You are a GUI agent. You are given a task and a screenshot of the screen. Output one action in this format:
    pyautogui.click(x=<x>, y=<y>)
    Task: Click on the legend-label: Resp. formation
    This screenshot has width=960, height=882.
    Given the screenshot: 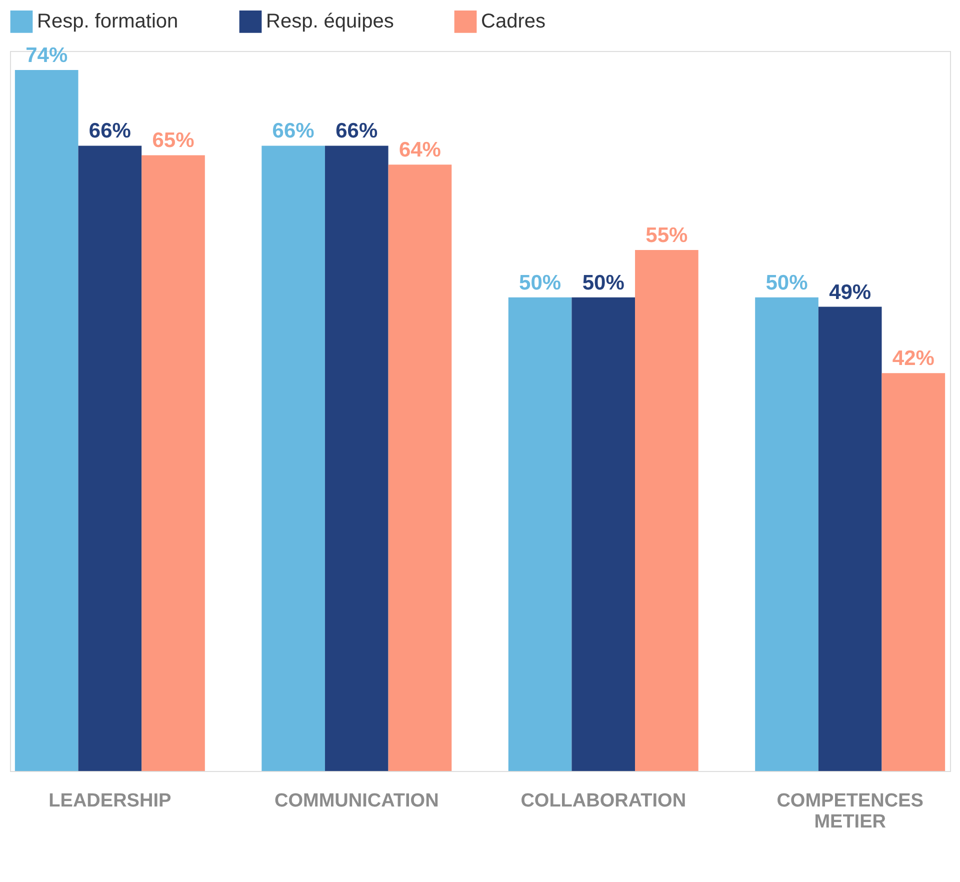 What is the action you would take?
    pyautogui.click(x=107, y=21)
    